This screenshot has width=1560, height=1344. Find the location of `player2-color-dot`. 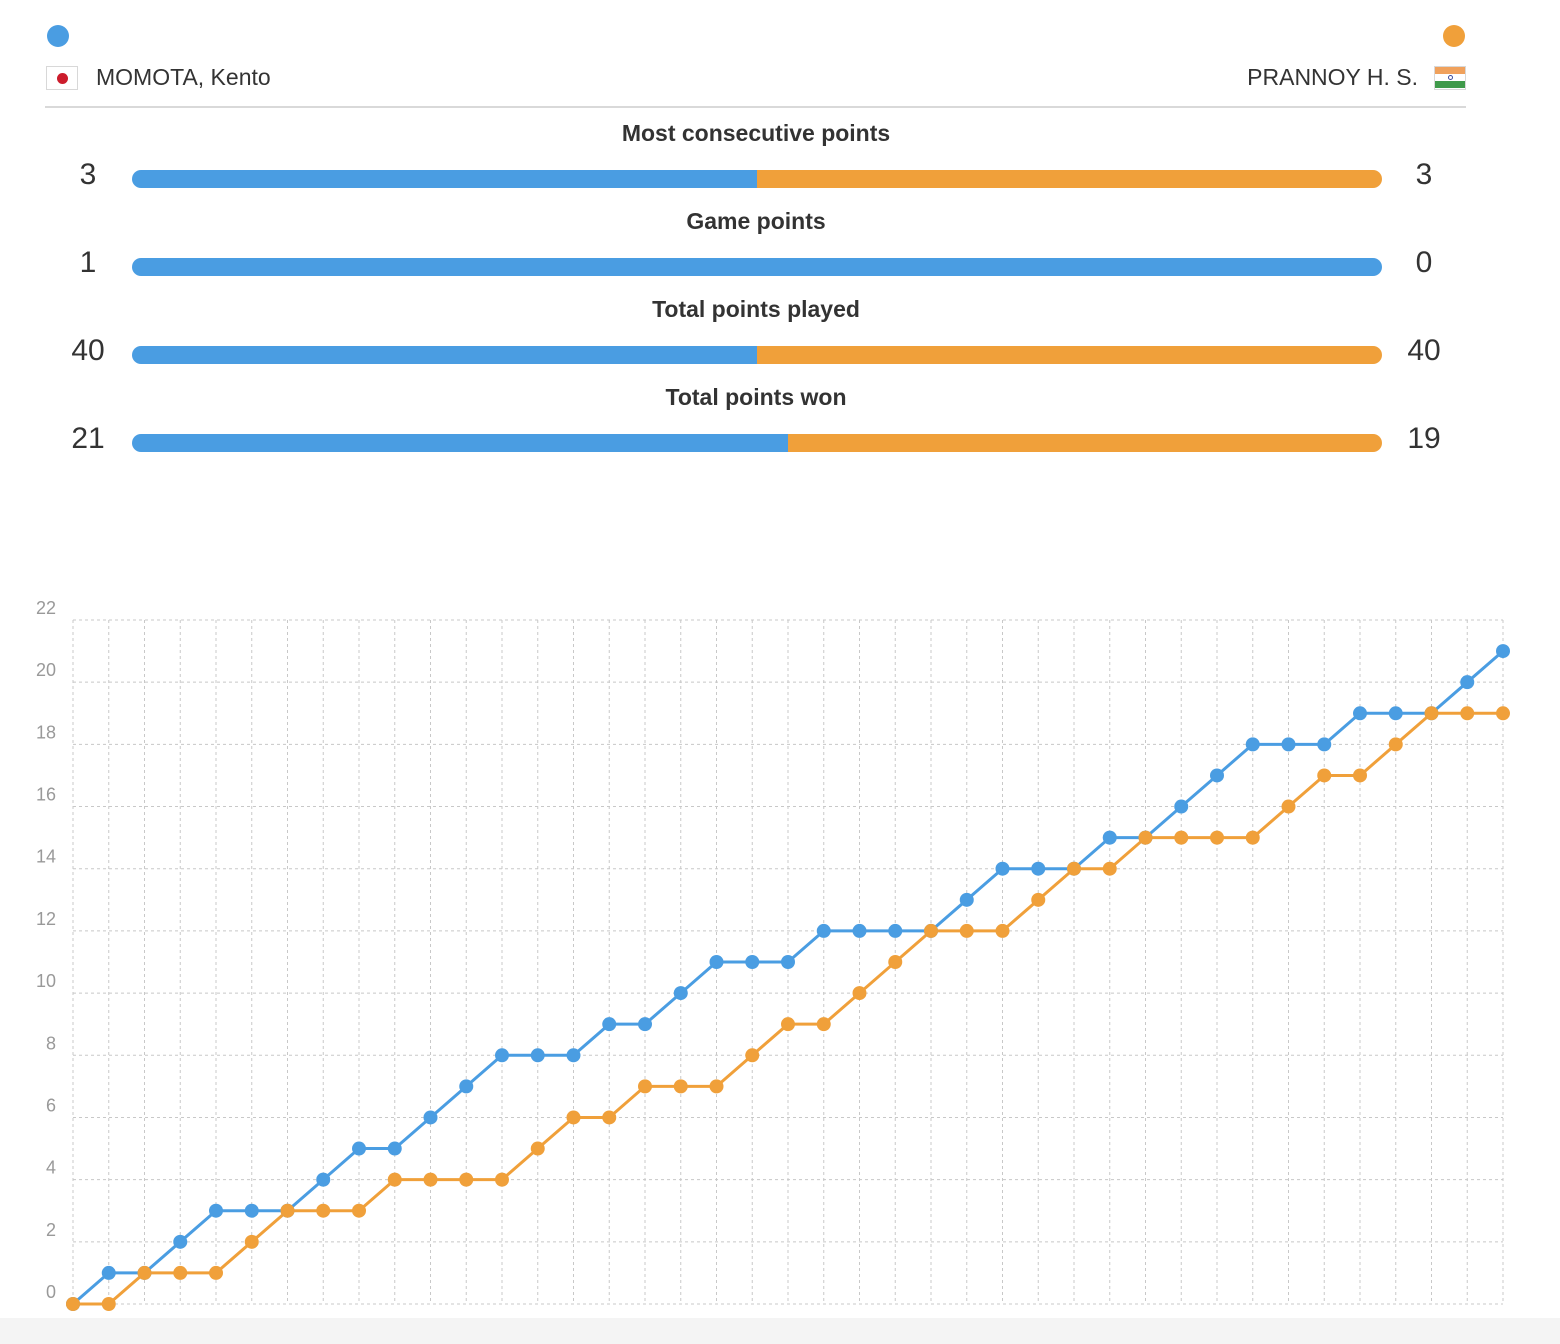

player2-color-dot is located at coordinates (1454, 36).